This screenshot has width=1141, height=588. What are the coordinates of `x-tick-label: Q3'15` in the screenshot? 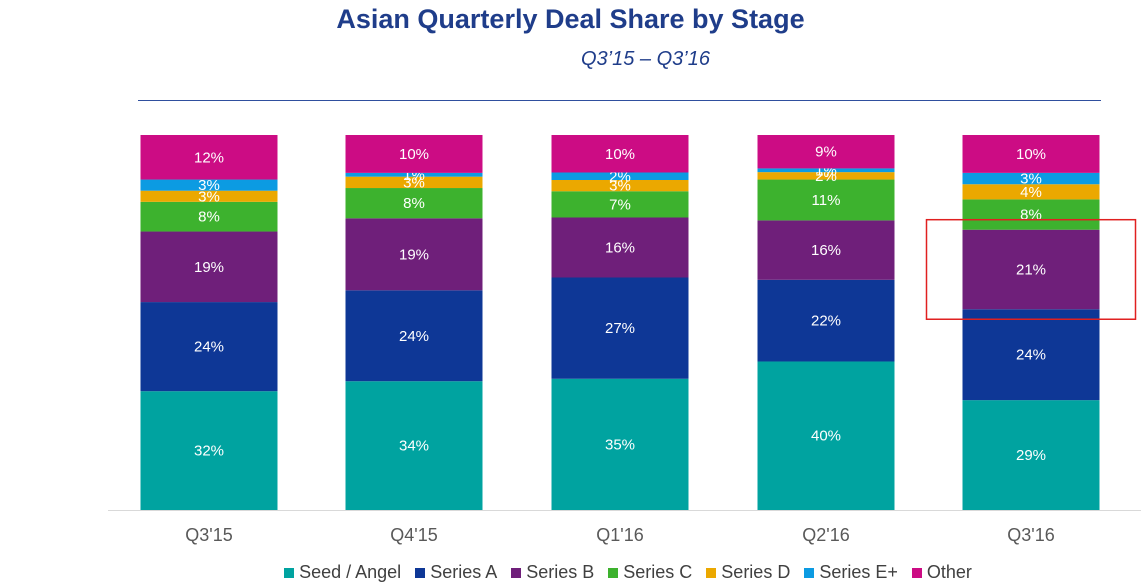 It's located at (208, 535).